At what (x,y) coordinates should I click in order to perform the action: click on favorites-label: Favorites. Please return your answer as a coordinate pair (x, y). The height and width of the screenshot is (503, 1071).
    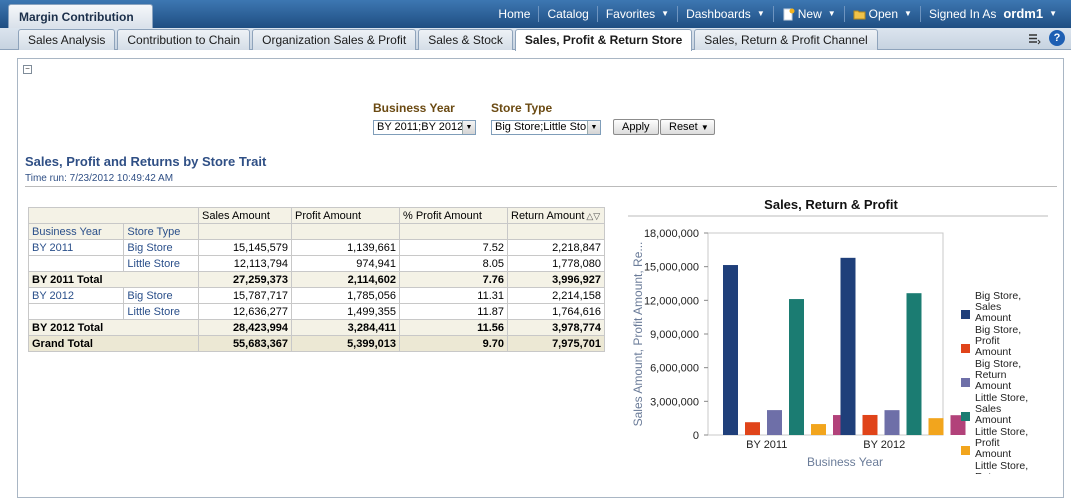
    Looking at the image, I should click on (630, 14).